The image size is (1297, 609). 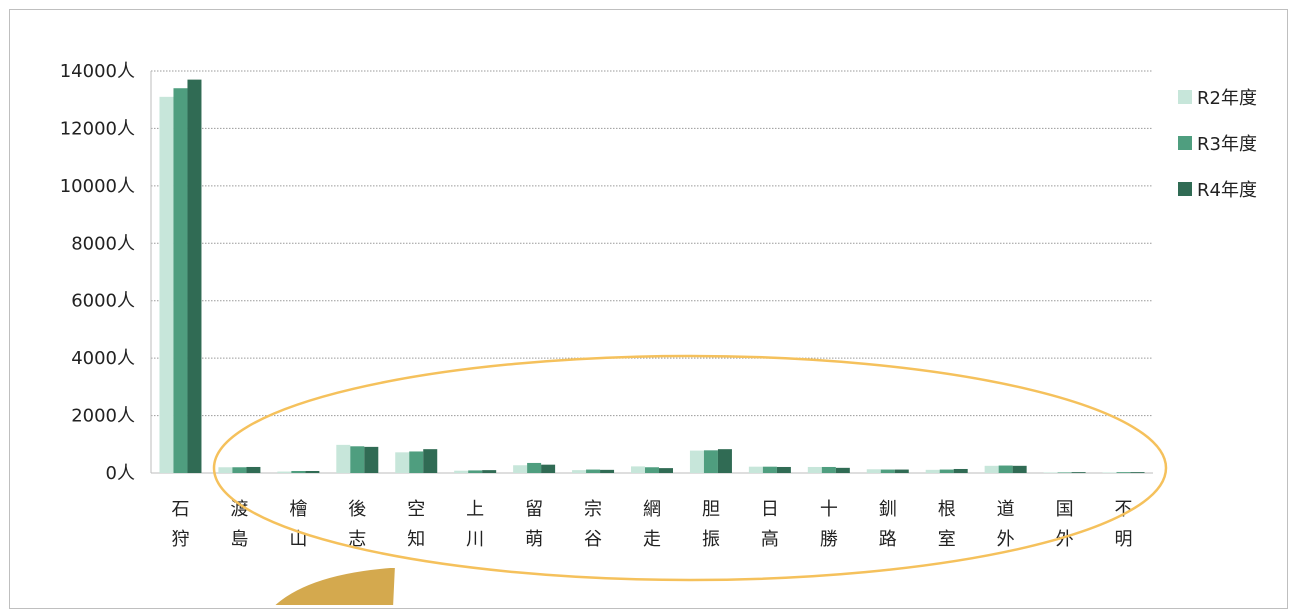 What do you see at coordinates (1137, 472) in the screenshot?
I see `bar-r4-不明` at bounding box center [1137, 472].